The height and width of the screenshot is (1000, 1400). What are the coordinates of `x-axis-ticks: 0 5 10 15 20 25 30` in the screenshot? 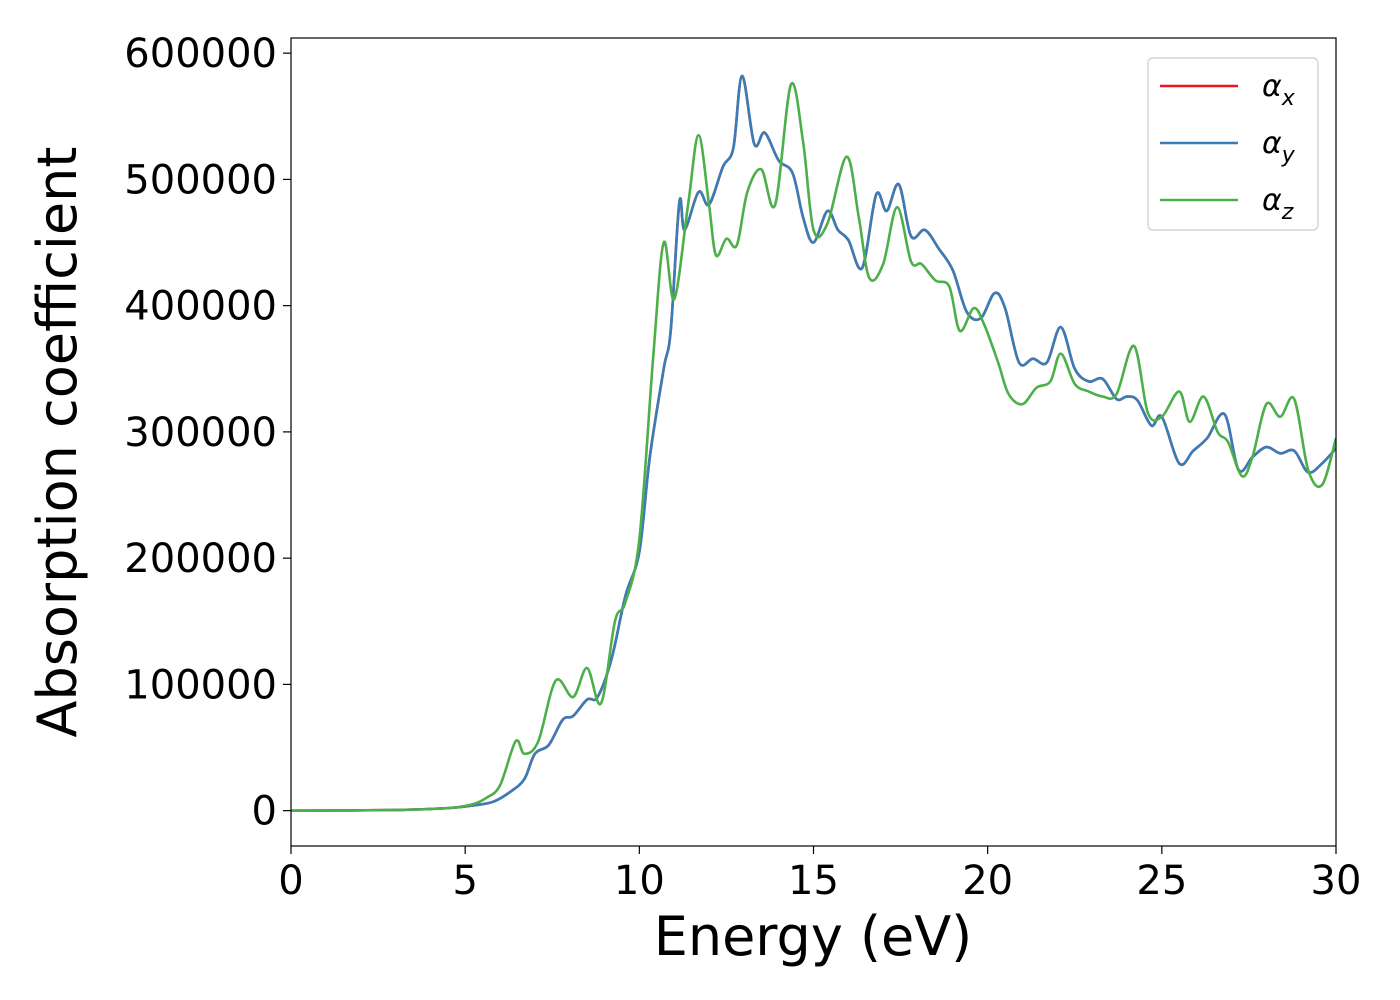 It's located at (819, 875).